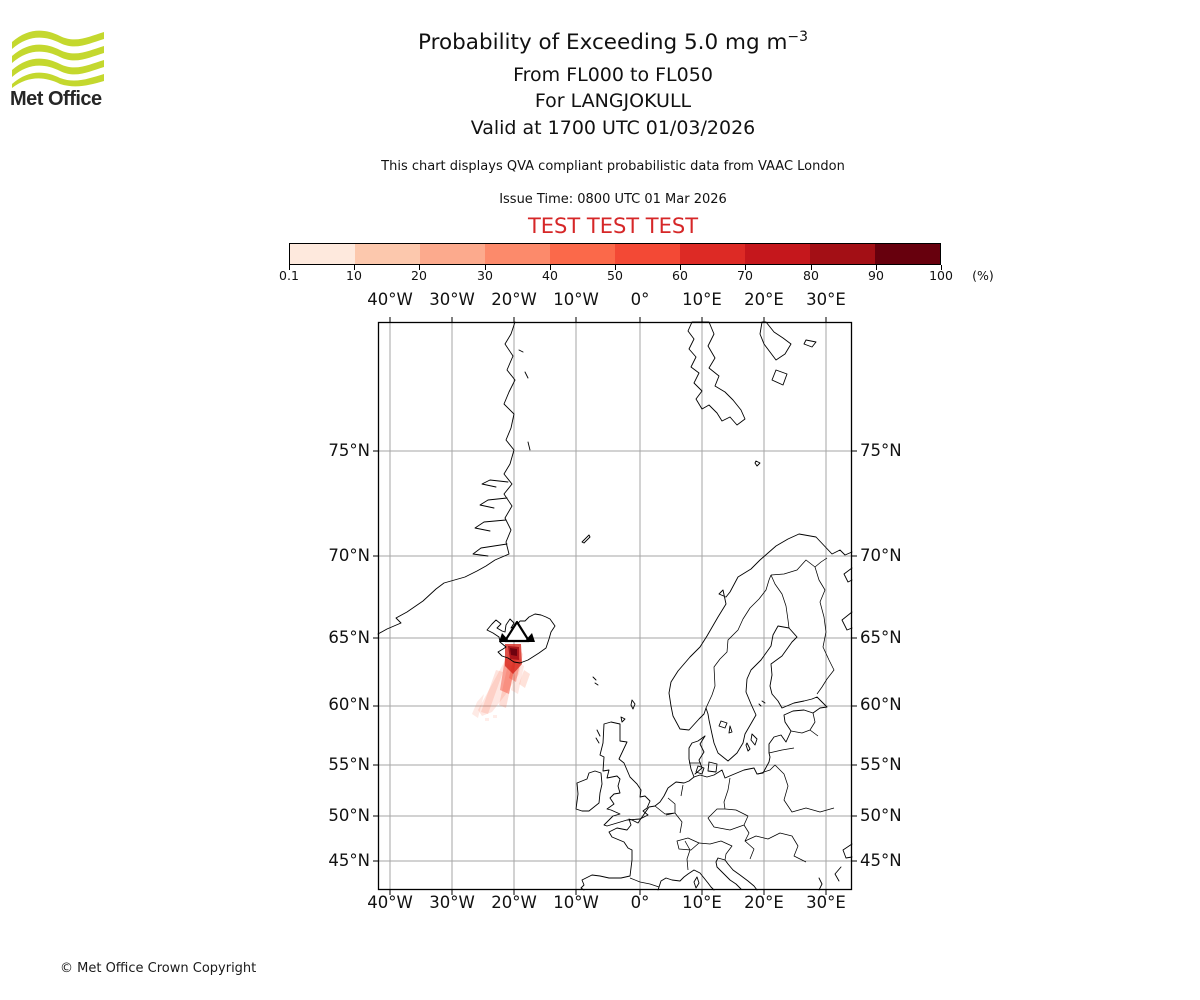  Describe the element at coordinates (702, 902) in the screenshot. I see `lon-label-bottom: 10°E` at that location.